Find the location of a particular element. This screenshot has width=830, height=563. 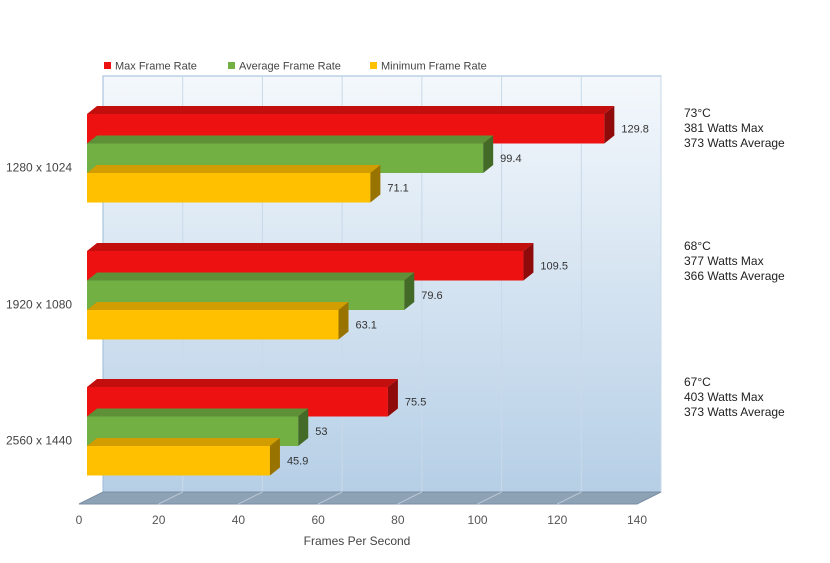

data-label: 71.1 is located at coordinates (397, 189).